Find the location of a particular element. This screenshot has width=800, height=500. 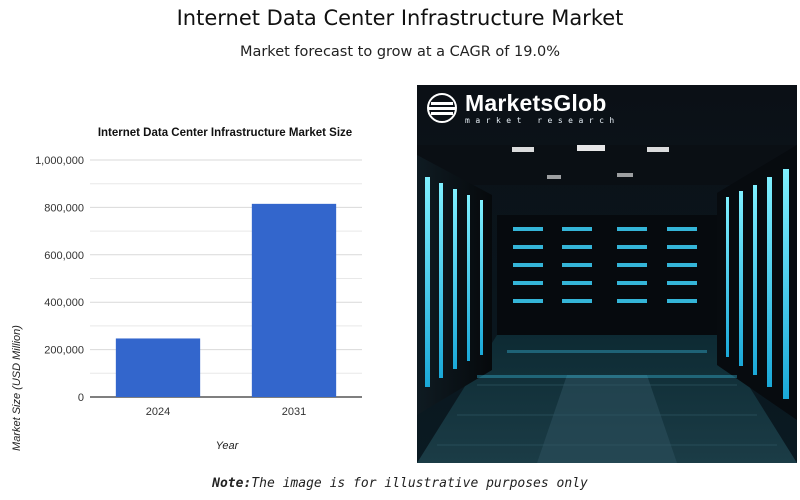

brand-logo: MarketsGlob market research is located at coordinates (522, 108).